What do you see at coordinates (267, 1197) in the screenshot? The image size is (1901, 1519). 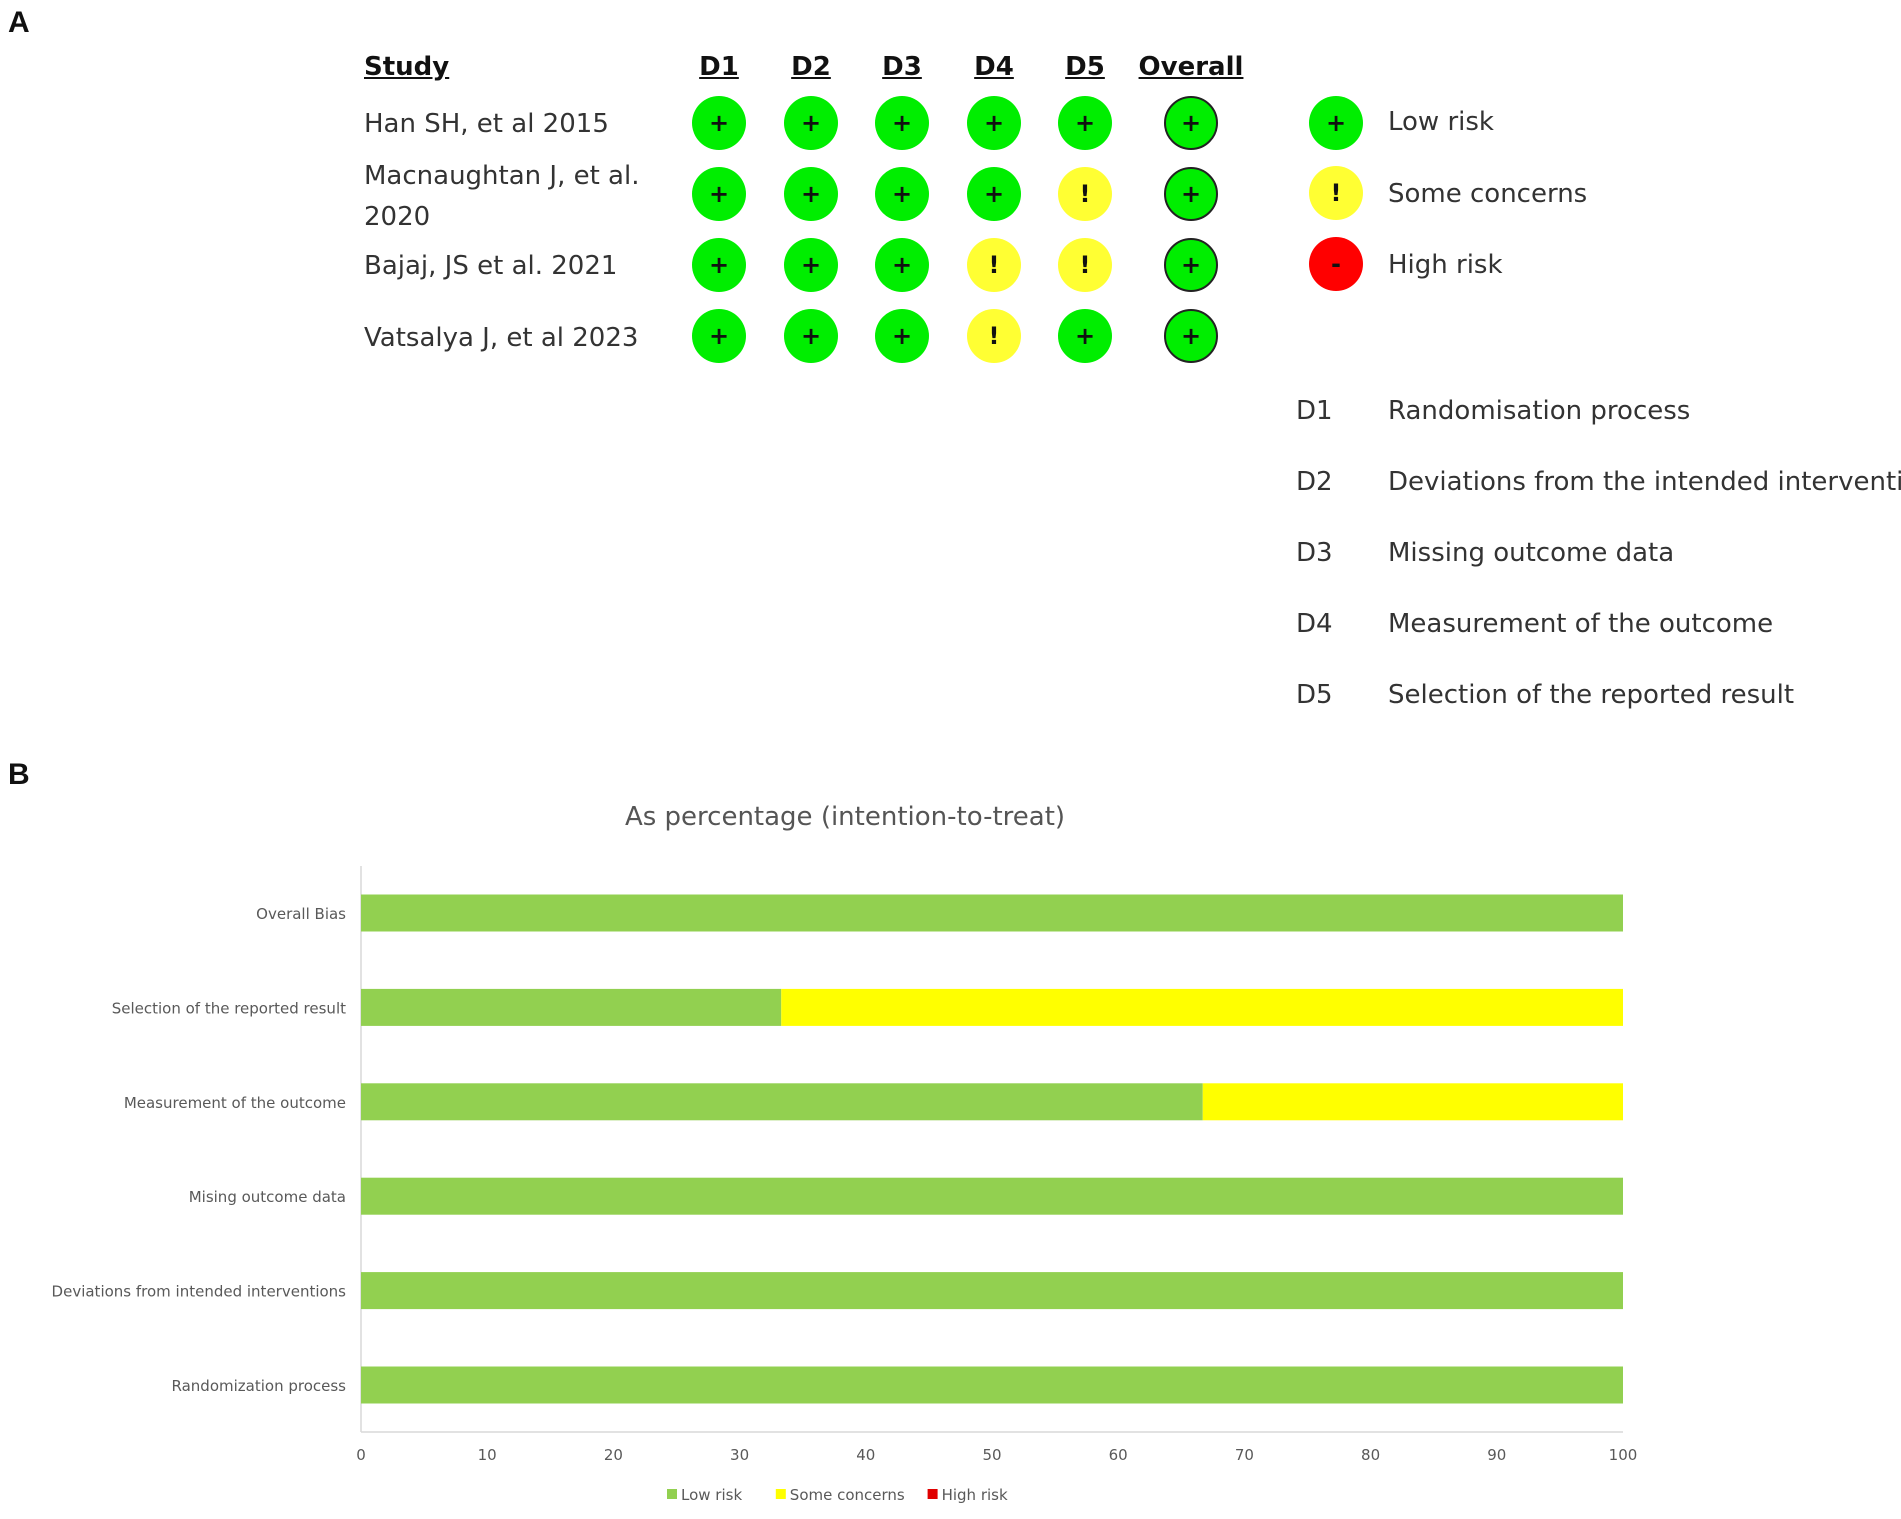 I see `category-label: Mising outcome data` at bounding box center [267, 1197].